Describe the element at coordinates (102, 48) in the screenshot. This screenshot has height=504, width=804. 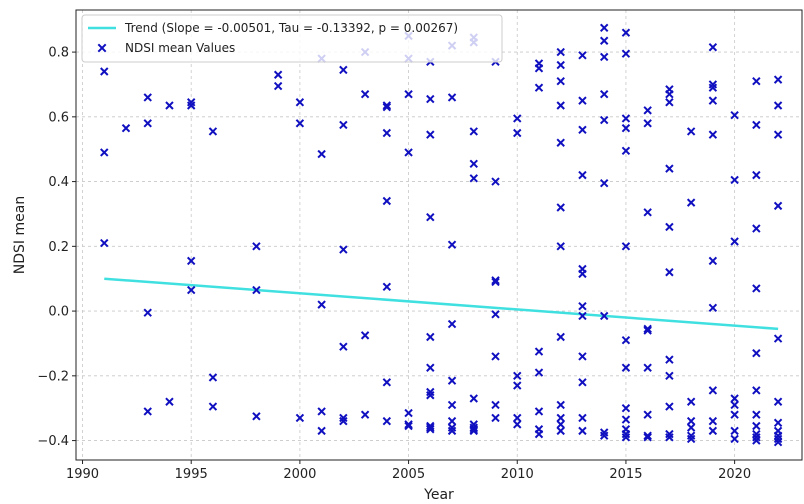
I see `legend-points-swatch` at that location.